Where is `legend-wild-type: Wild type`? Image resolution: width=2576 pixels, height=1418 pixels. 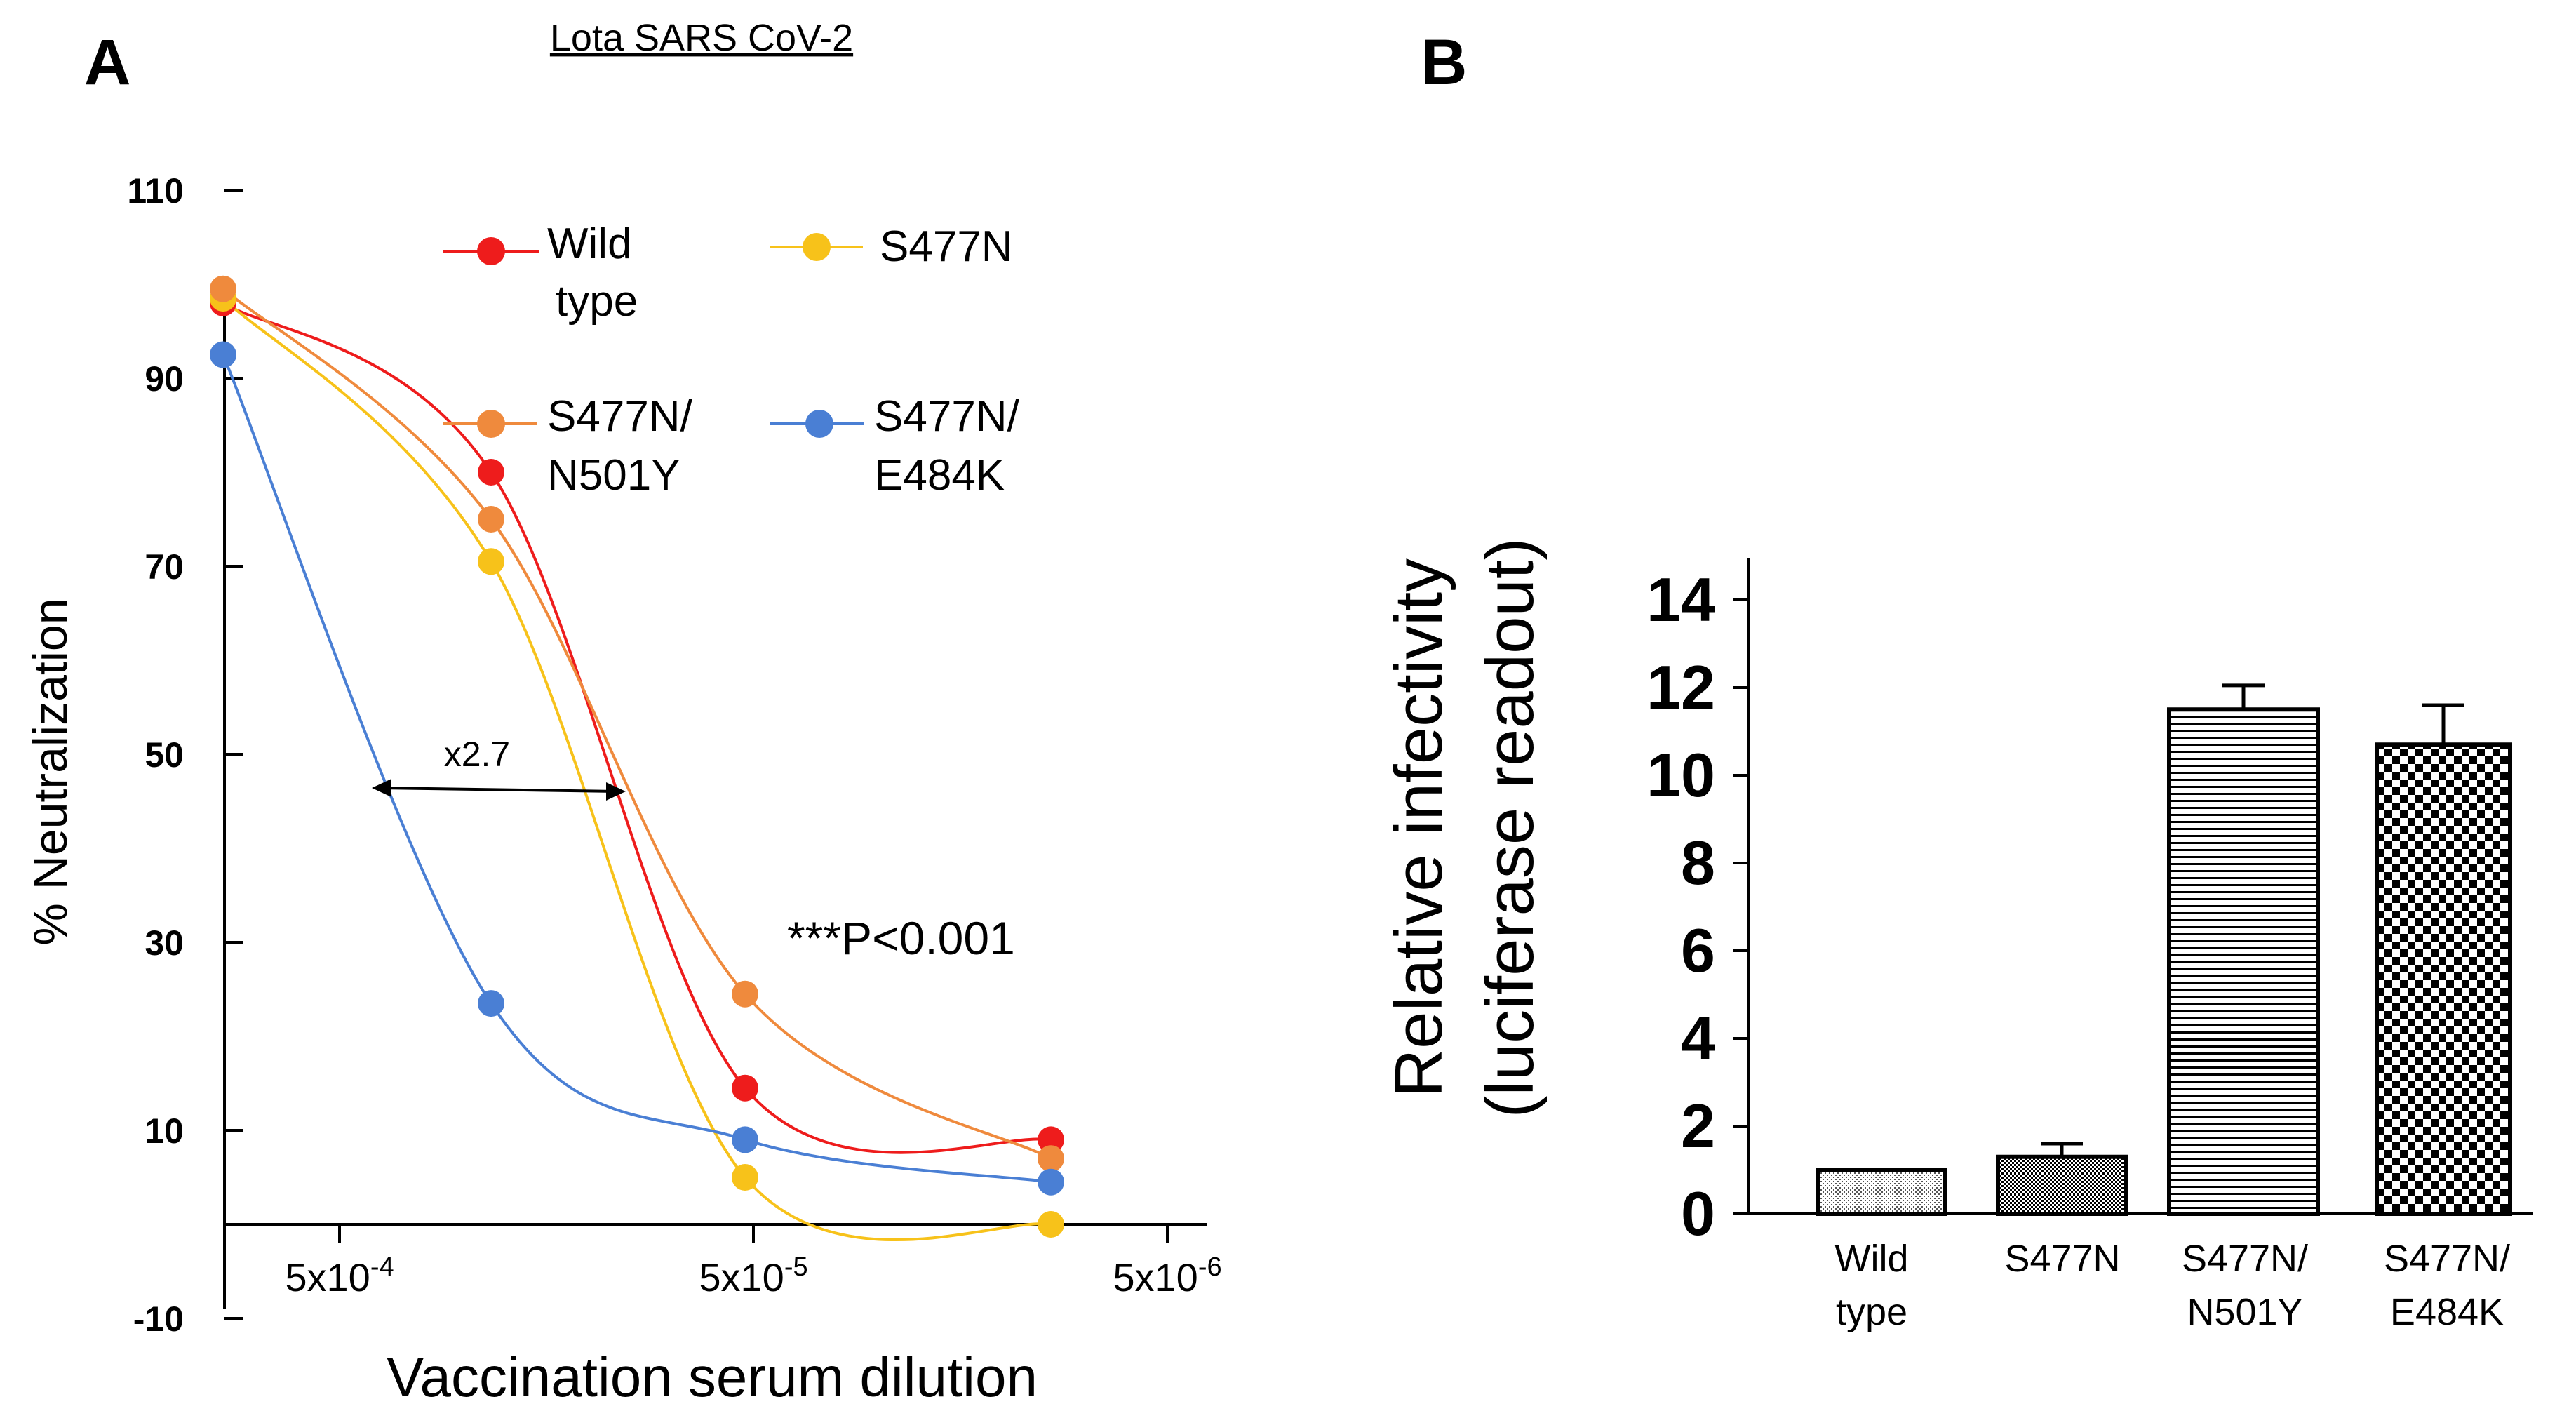 legend-wild-type: Wild type is located at coordinates (540, 273).